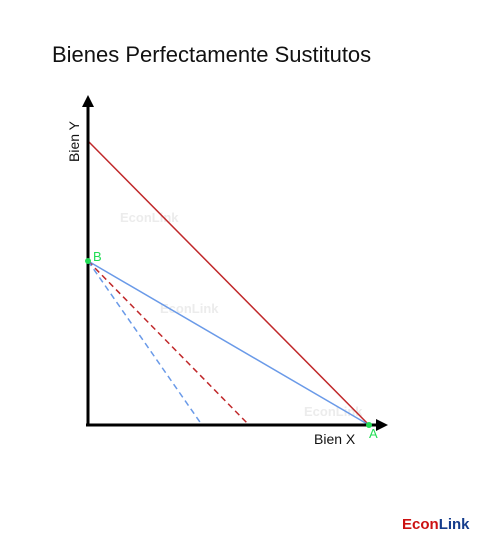 The height and width of the screenshot is (535, 478). What do you see at coordinates (149, 217) in the screenshot?
I see `watermark-1: EconLink` at bounding box center [149, 217].